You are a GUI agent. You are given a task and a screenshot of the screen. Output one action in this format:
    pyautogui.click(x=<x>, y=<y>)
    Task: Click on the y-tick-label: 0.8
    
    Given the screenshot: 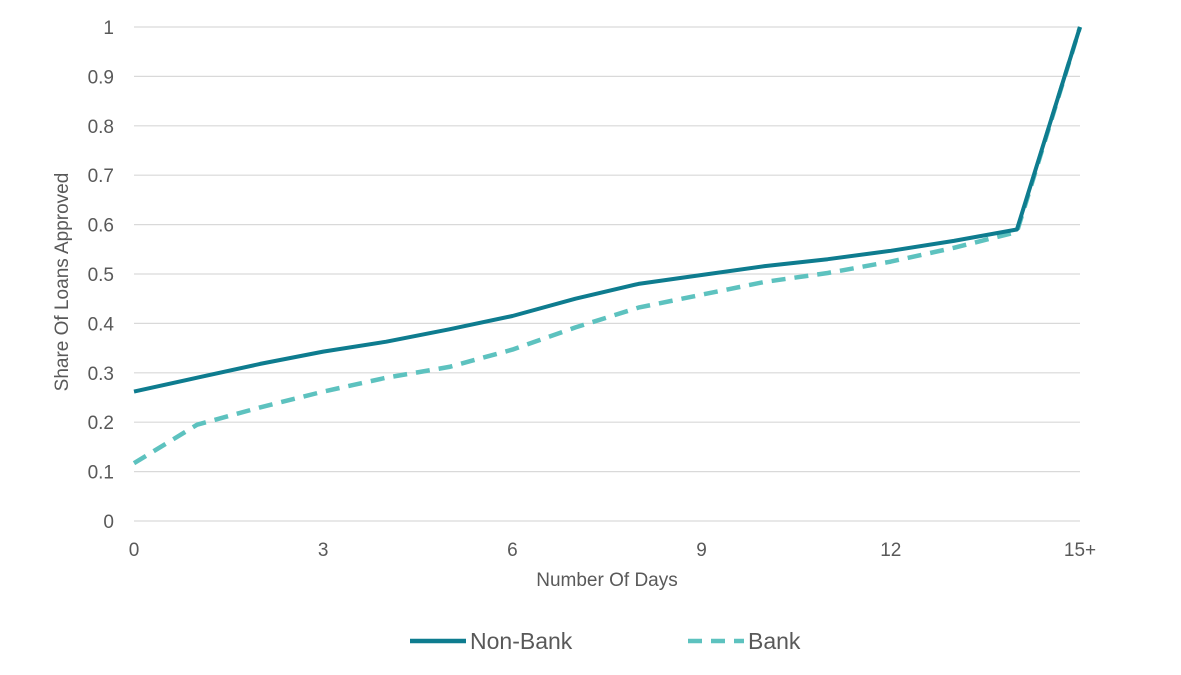 What is the action you would take?
    pyautogui.click(x=101, y=127)
    